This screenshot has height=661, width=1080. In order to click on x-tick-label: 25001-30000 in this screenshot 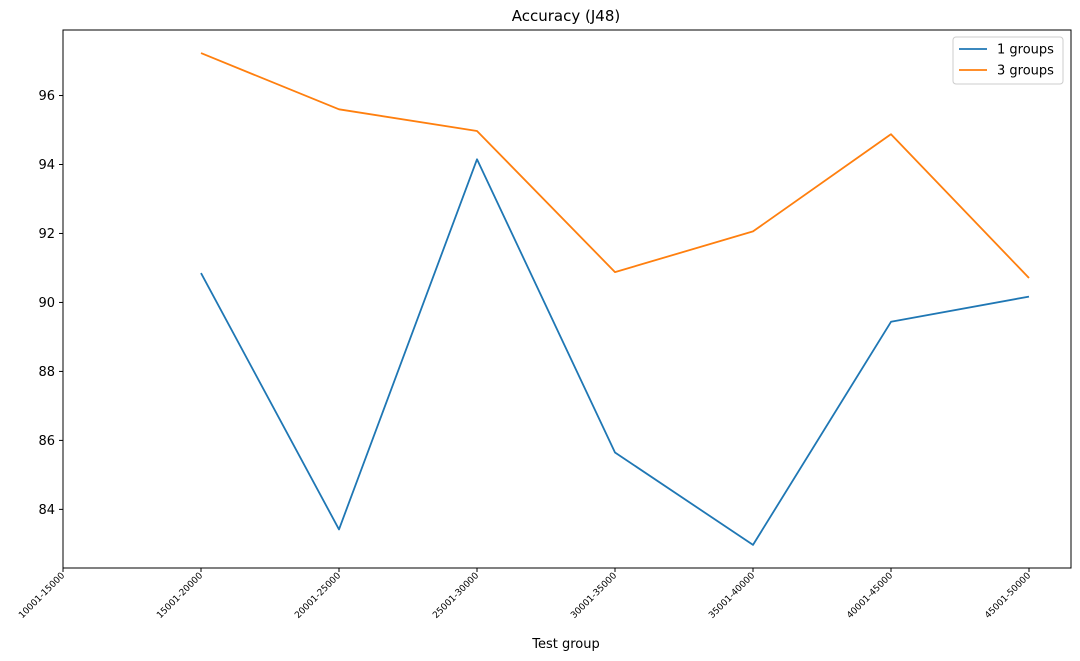, I will do `click(456, 596)`.